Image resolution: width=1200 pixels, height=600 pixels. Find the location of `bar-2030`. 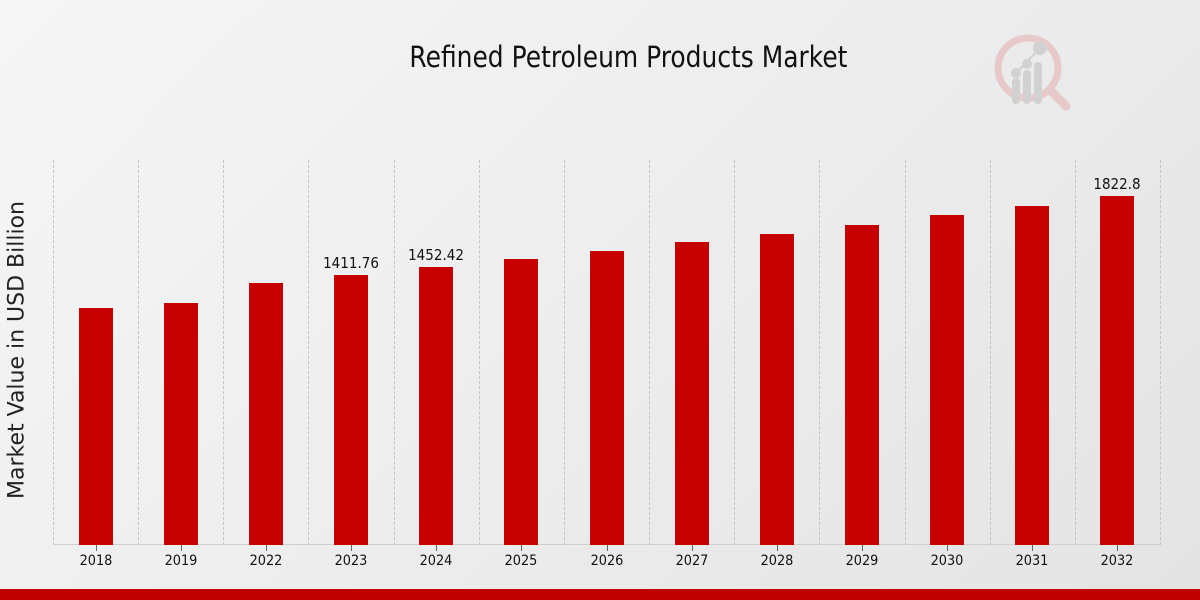

bar-2030 is located at coordinates (947, 379).